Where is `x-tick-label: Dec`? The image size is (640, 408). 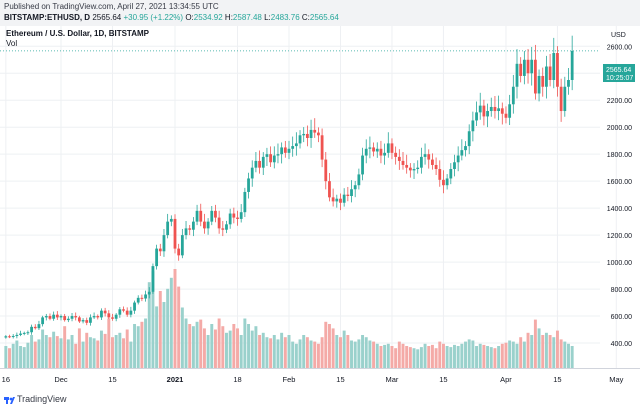
x-tick-label: Dec is located at coordinates (61, 379).